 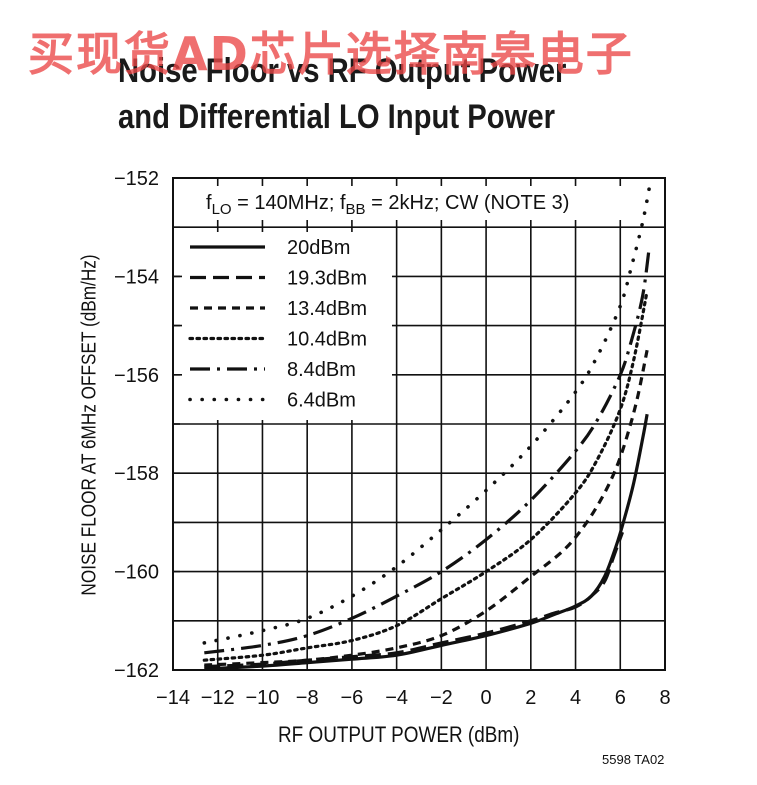 I want to click on y-tick-label: −156, so click(x=136, y=376).